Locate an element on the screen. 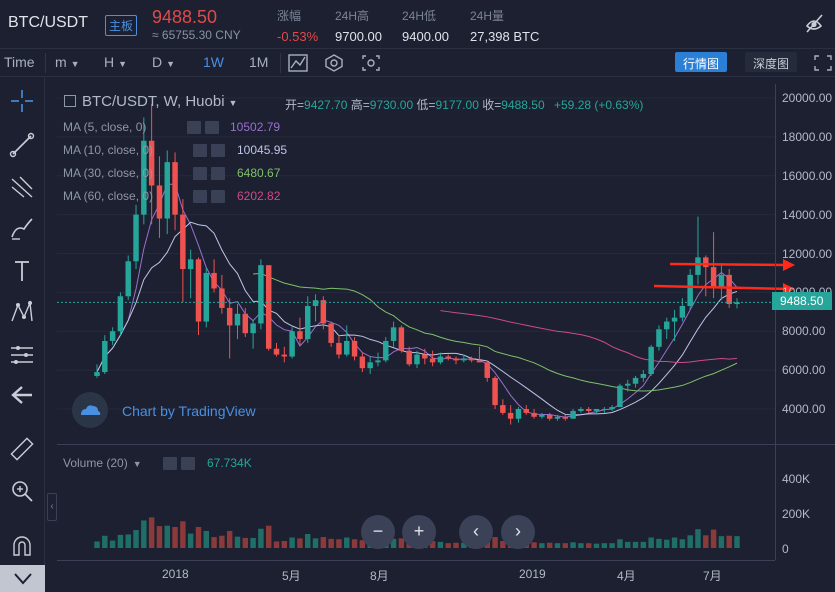 The image size is (835, 592). time-axis: 2018 5月 8月 2019 4月 7月 is located at coordinates (416, 576).